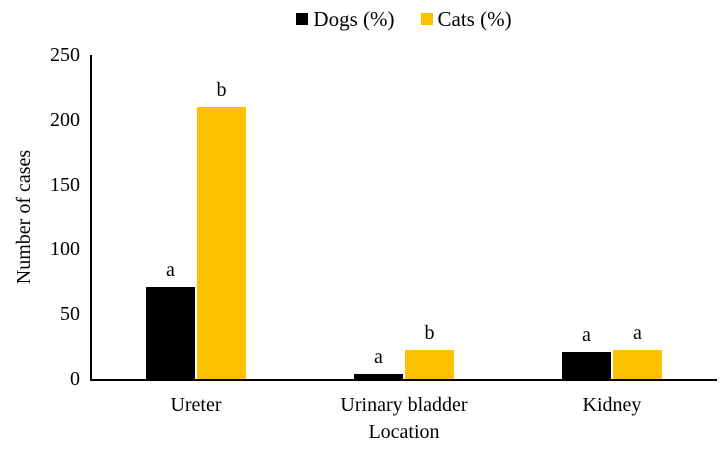 The image size is (721, 449). Describe the element at coordinates (65, 55) in the screenshot. I see `y-tick-label: 250` at that location.